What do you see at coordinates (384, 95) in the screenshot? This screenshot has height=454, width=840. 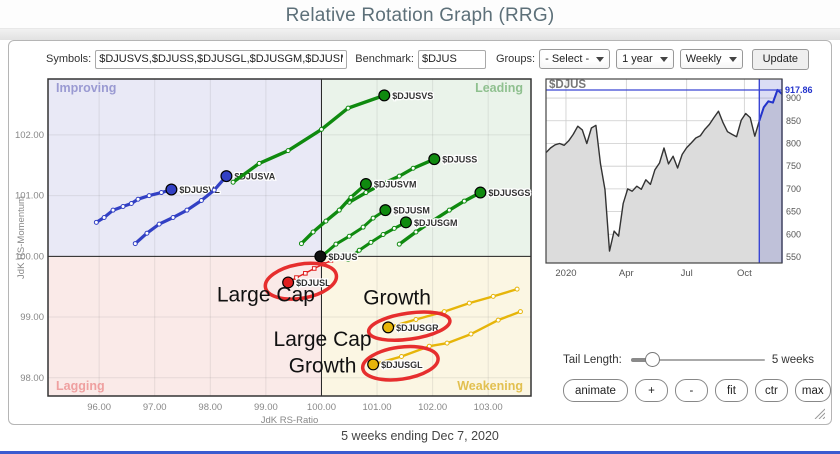 I see `rrg-marker-djusvs` at bounding box center [384, 95].